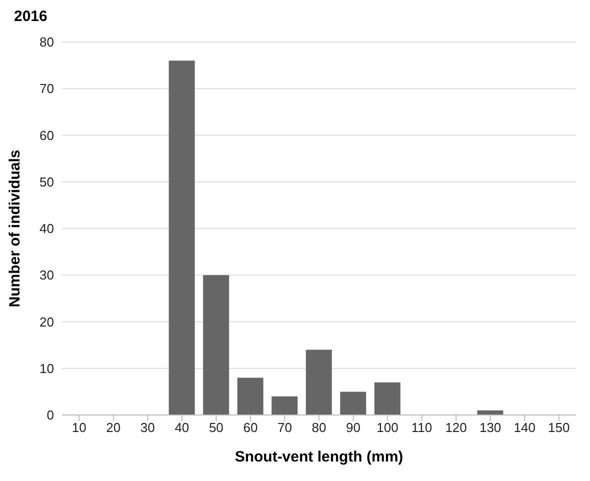  What do you see at coordinates (525, 428) in the screenshot?
I see `x-tick-label: 140` at bounding box center [525, 428].